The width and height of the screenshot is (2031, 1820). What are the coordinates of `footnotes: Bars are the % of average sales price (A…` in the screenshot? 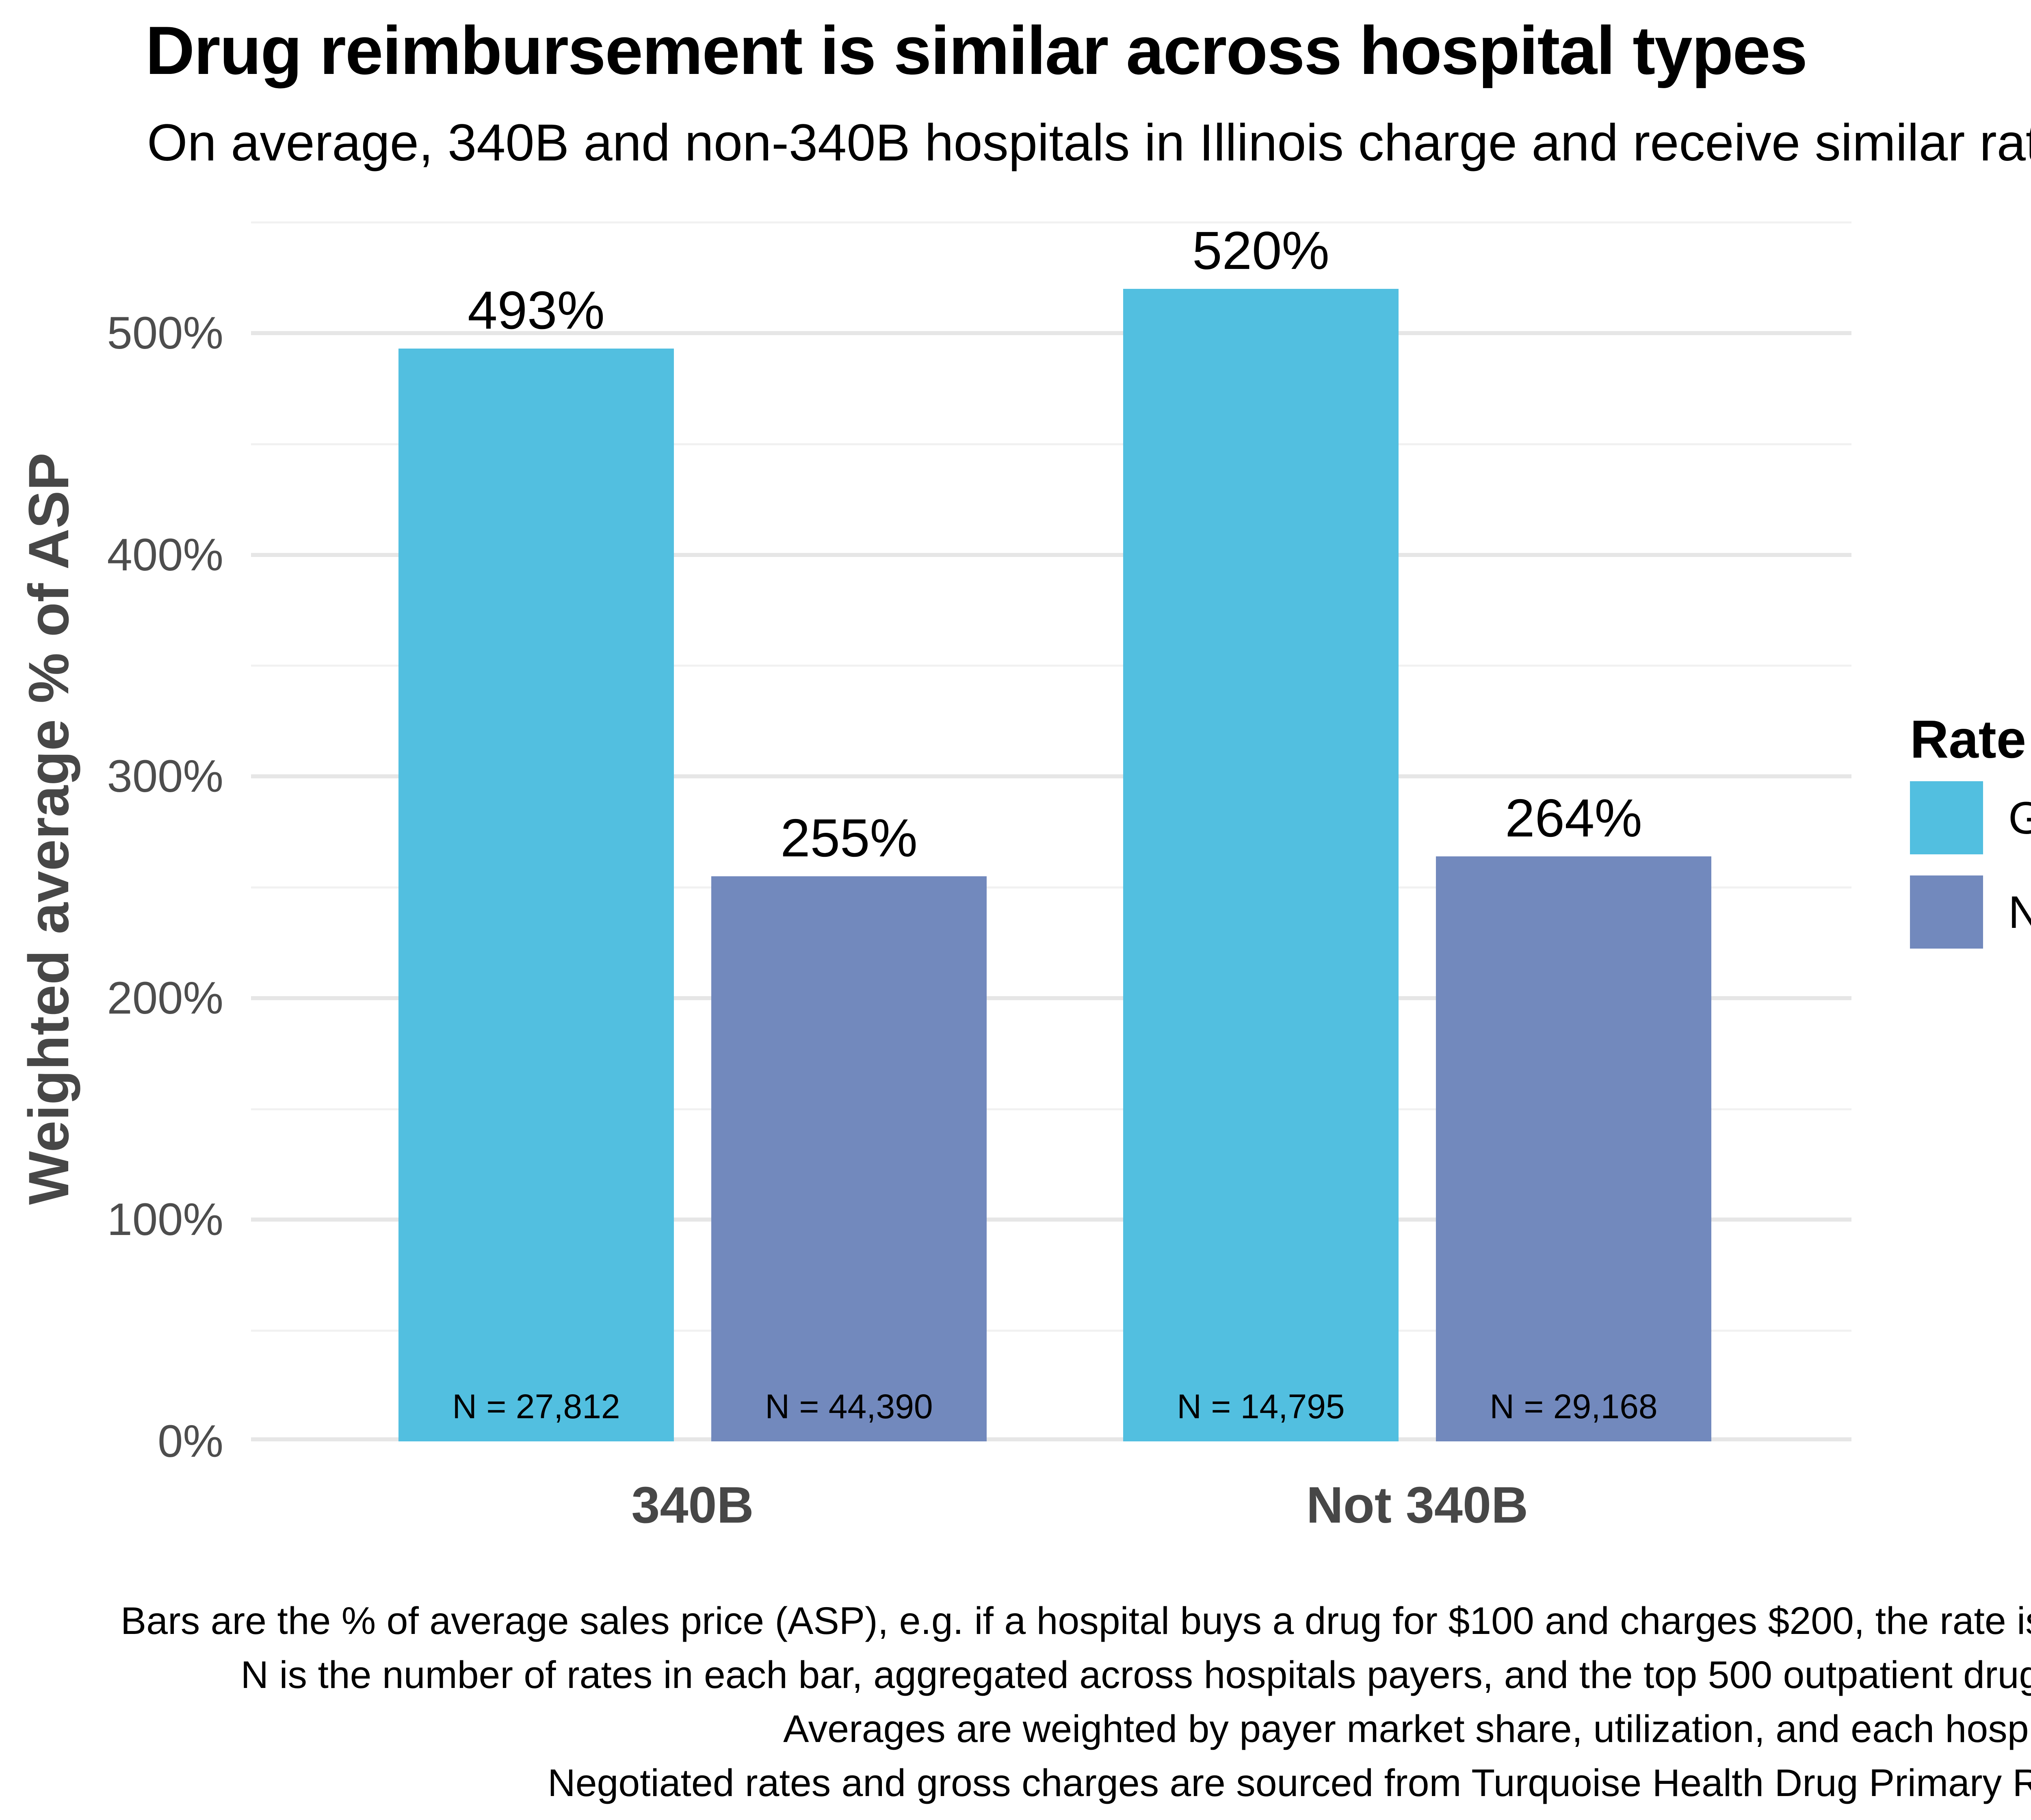 It's located at (1020, 1702).